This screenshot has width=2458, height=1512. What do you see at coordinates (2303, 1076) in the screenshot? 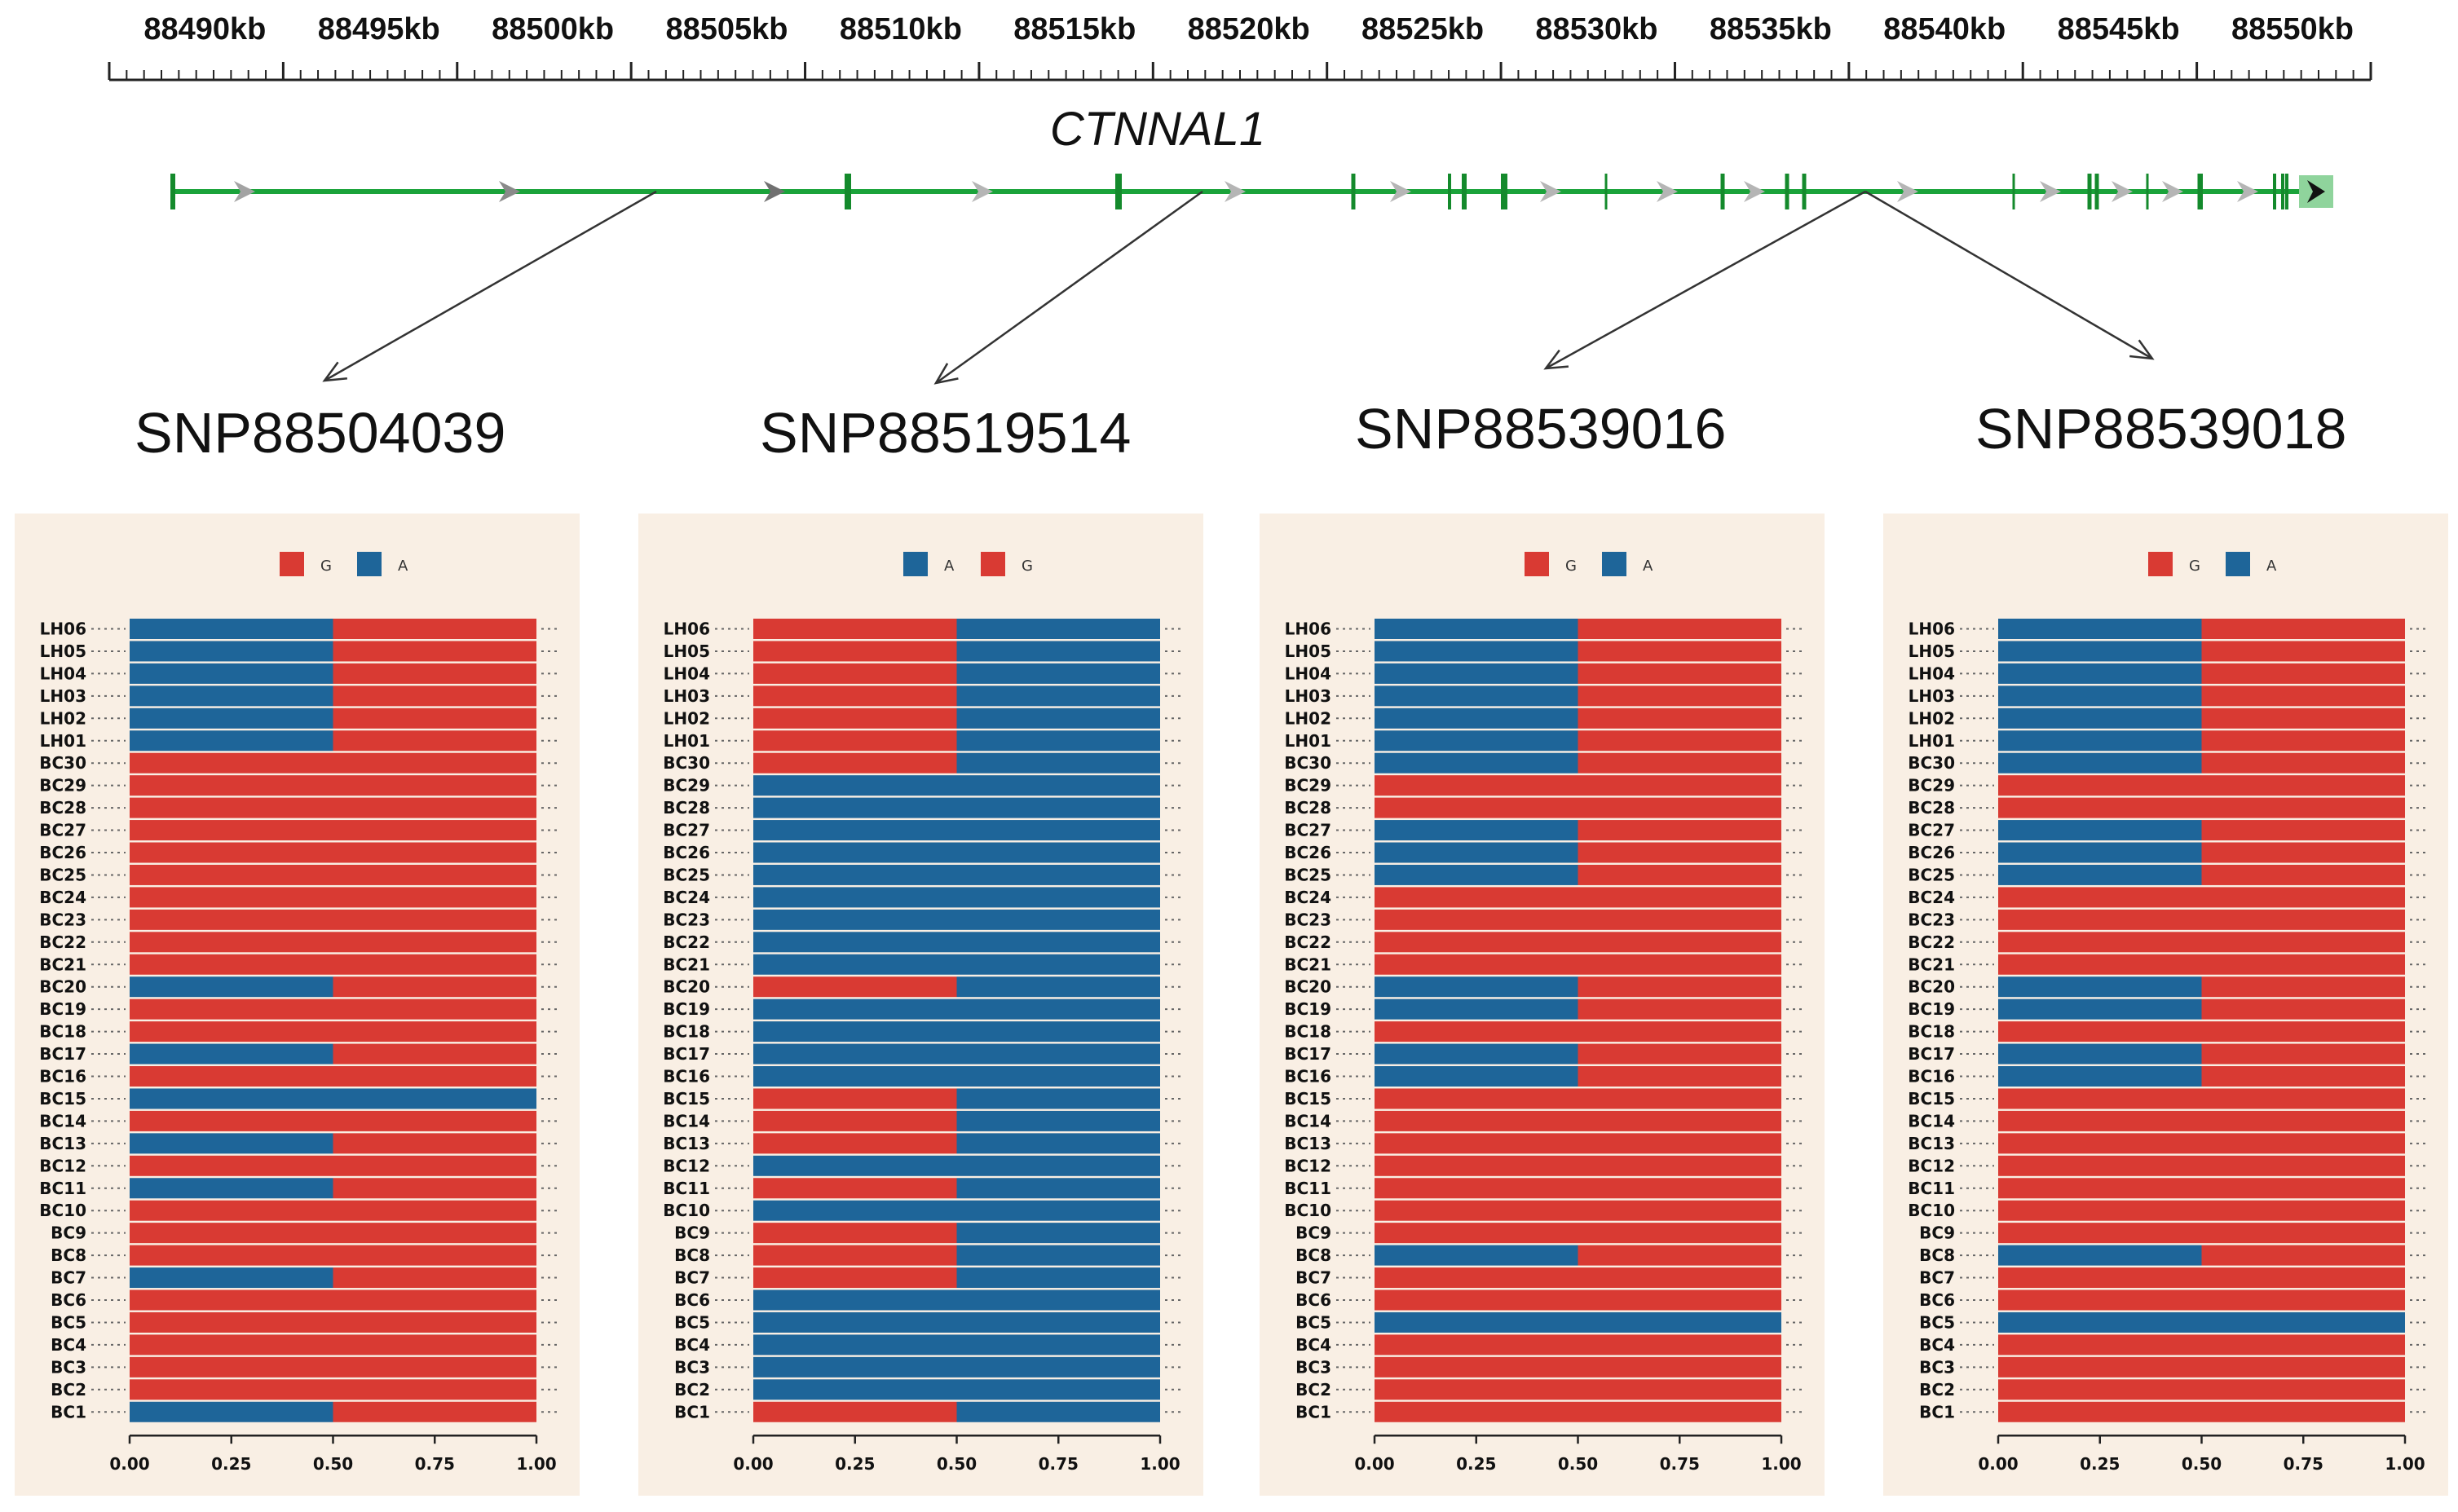
I see `bar-G-BC16` at bounding box center [2303, 1076].